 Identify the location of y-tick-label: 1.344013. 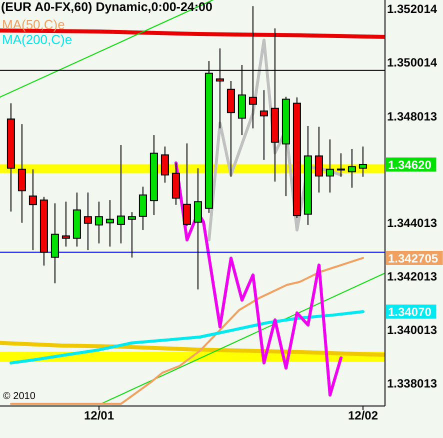
(412, 223).